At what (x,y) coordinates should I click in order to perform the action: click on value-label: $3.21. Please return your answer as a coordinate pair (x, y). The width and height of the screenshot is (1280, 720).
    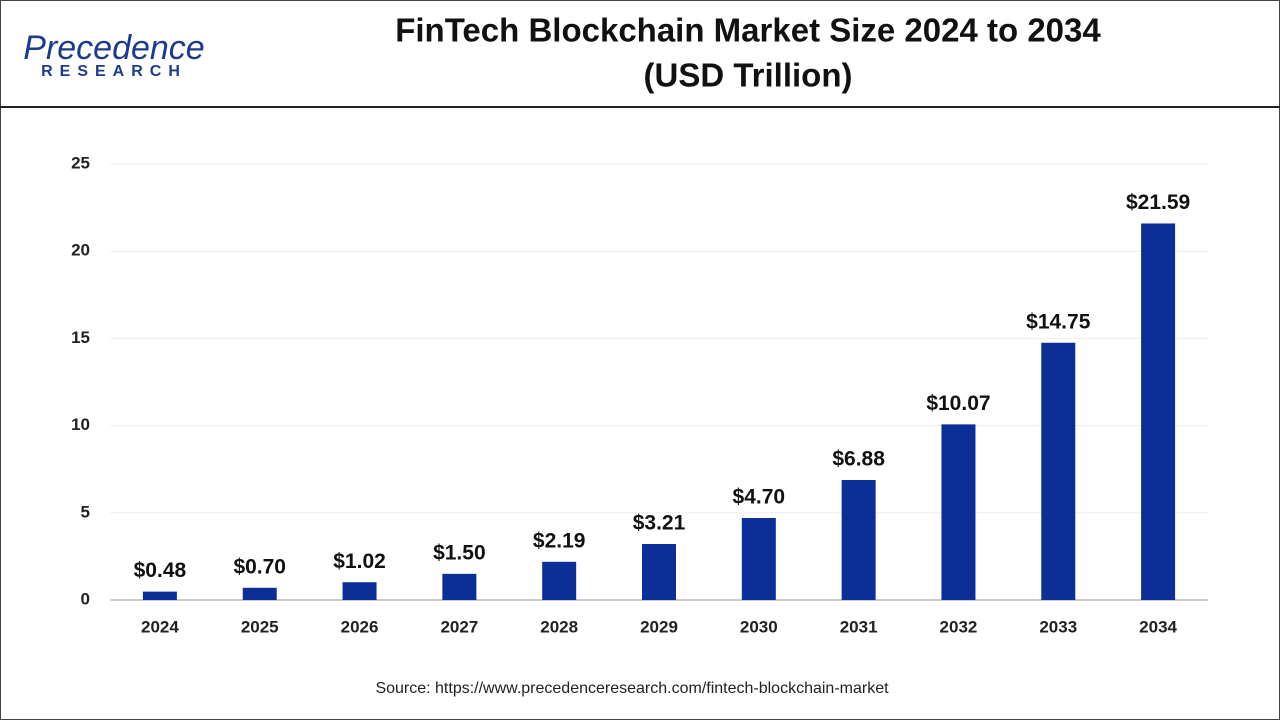
    Looking at the image, I should click on (659, 523).